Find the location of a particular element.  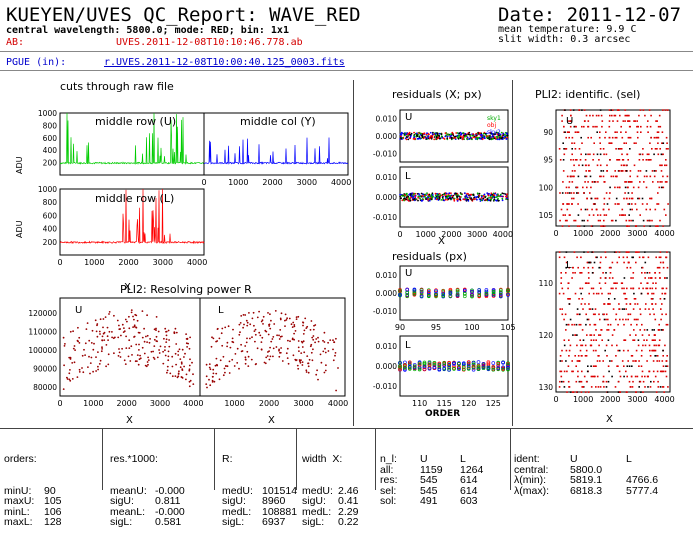

x-tick-label: 4000 is located at coordinates (664, 399).